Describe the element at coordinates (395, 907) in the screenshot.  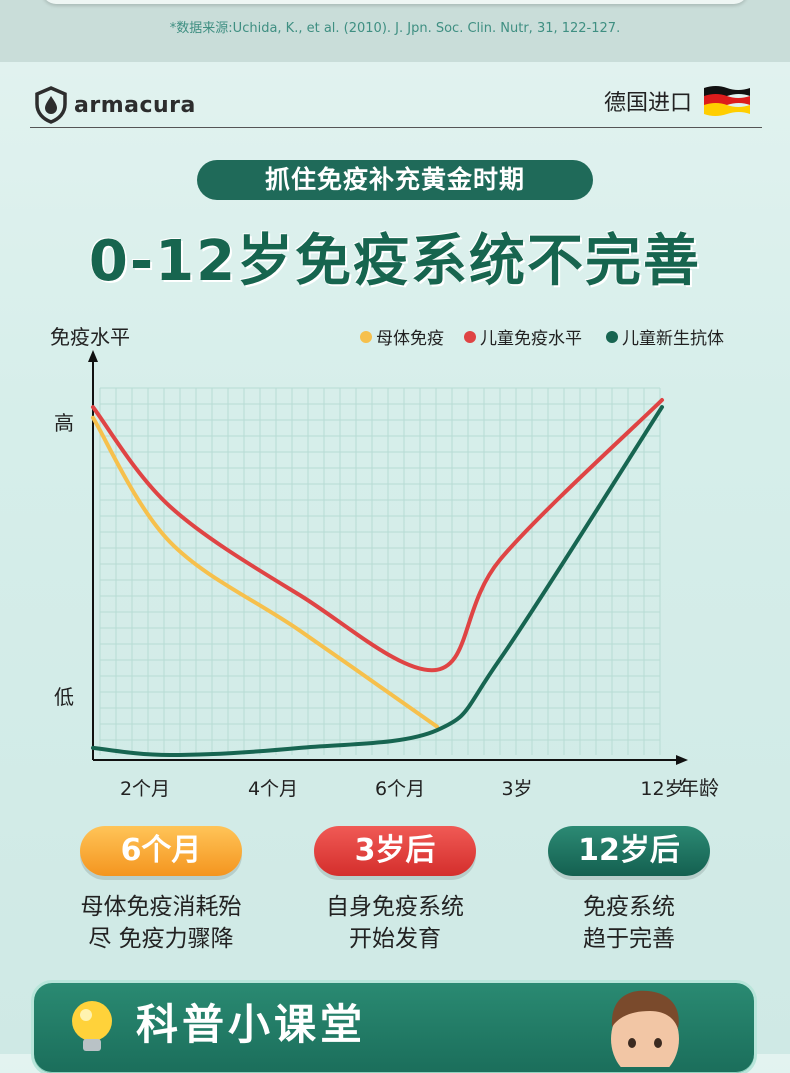
I see `desc-line: 自身免疫系统` at that location.